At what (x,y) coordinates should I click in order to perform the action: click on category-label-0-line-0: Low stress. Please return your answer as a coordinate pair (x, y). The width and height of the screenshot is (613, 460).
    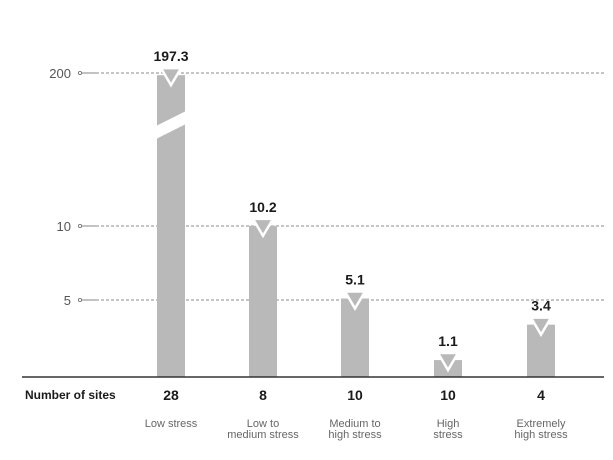
    Looking at the image, I should click on (171, 424).